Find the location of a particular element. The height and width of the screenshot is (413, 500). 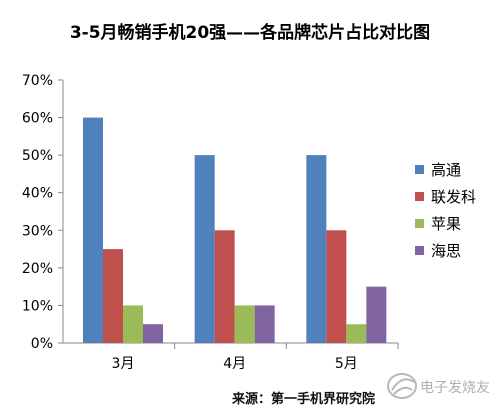

legend-label-3: 苹果 is located at coordinates (446, 224).